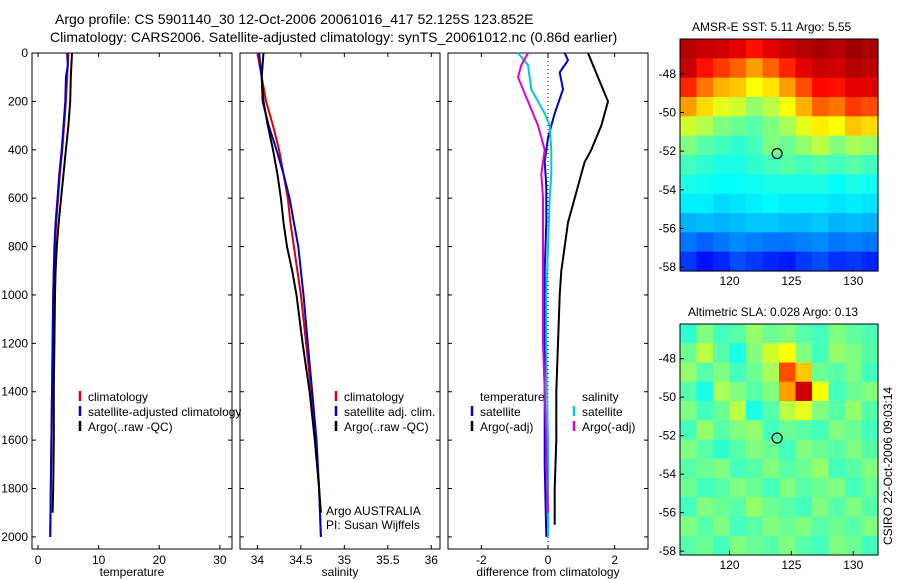 The image size is (900, 580). What do you see at coordinates (581, 288) in the screenshot?
I see `difference-series-line` at bounding box center [581, 288].